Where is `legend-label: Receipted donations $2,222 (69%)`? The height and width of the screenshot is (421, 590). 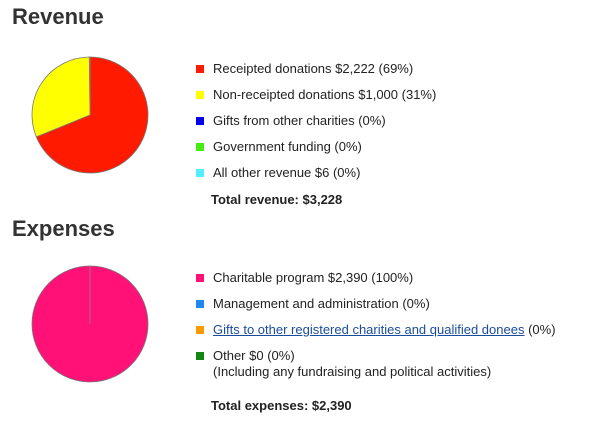
legend-label: Receipted donations $2,222 (69%) is located at coordinates (313, 68).